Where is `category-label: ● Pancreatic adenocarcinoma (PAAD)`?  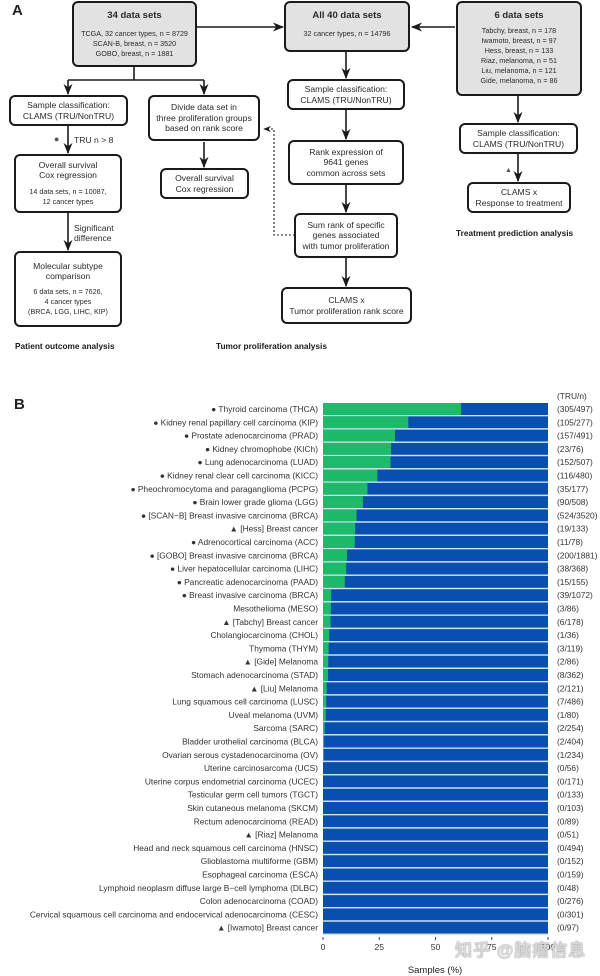 category-label: ● Pancreatic adenocarcinoma (PAAD) is located at coordinates (248, 582).